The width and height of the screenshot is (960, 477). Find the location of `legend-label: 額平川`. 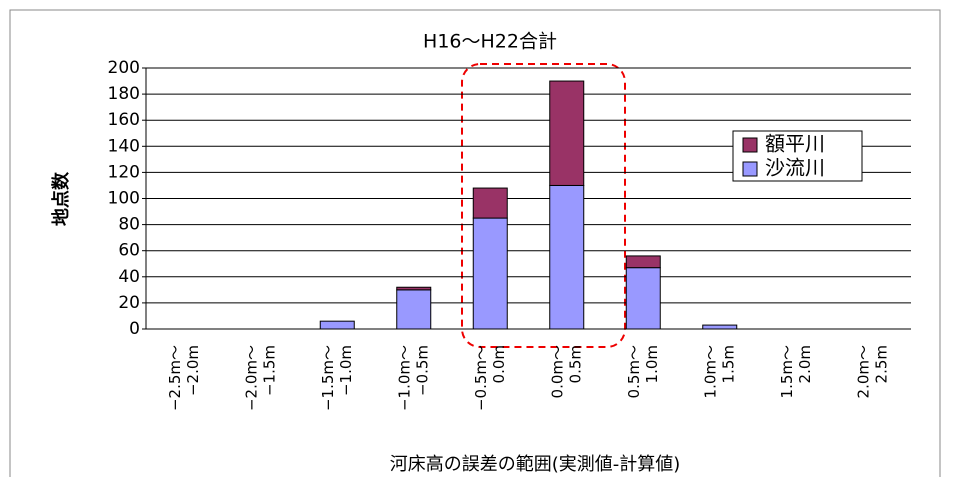

legend-label: 額平川 is located at coordinates (795, 144).